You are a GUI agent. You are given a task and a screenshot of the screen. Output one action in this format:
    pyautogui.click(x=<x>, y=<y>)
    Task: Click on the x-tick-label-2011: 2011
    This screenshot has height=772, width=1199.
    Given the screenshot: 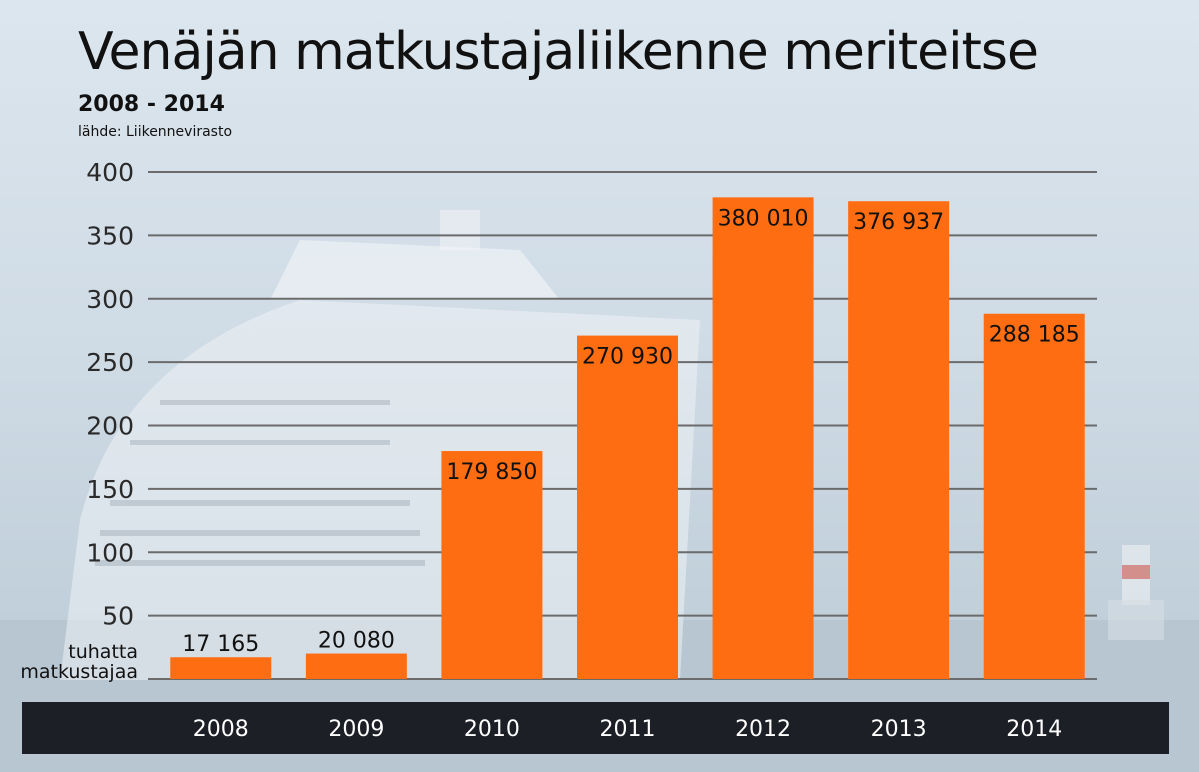 What is the action you would take?
    pyautogui.click(x=627, y=729)
    